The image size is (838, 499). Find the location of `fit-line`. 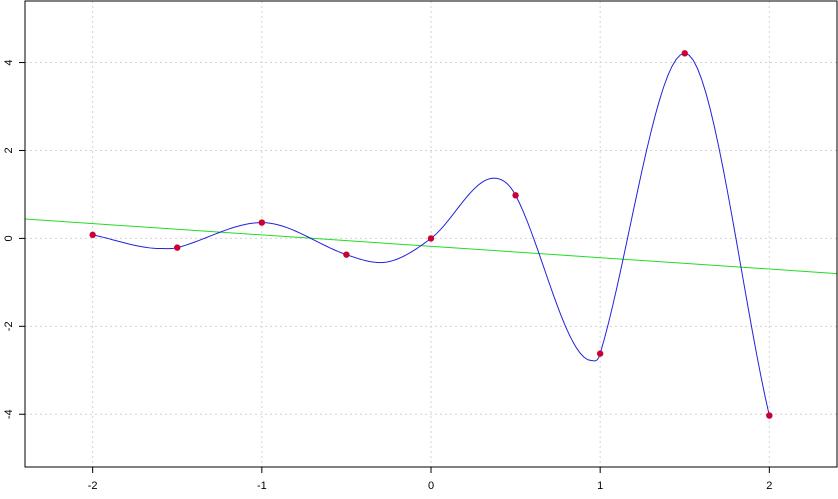

fit-line is located at coordinates (431, 246).